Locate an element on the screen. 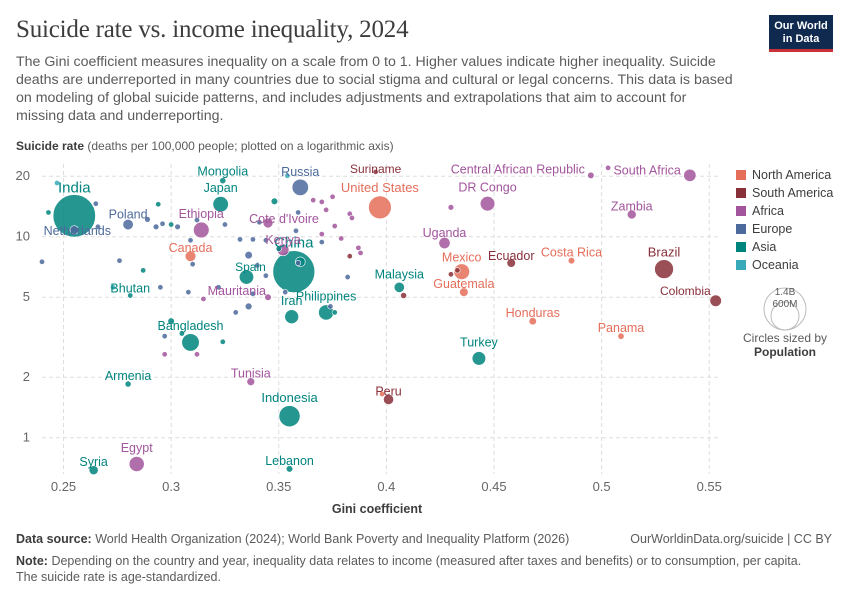 This screenshot has height=600, width=850. point-ecuador is located at coordinates (511, 263).